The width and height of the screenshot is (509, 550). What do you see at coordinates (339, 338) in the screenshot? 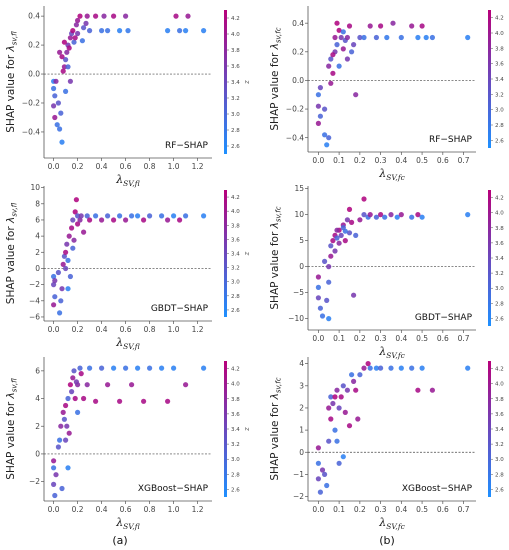
I see `x-tick-label: 0.1` at bounding box center [339, 338].